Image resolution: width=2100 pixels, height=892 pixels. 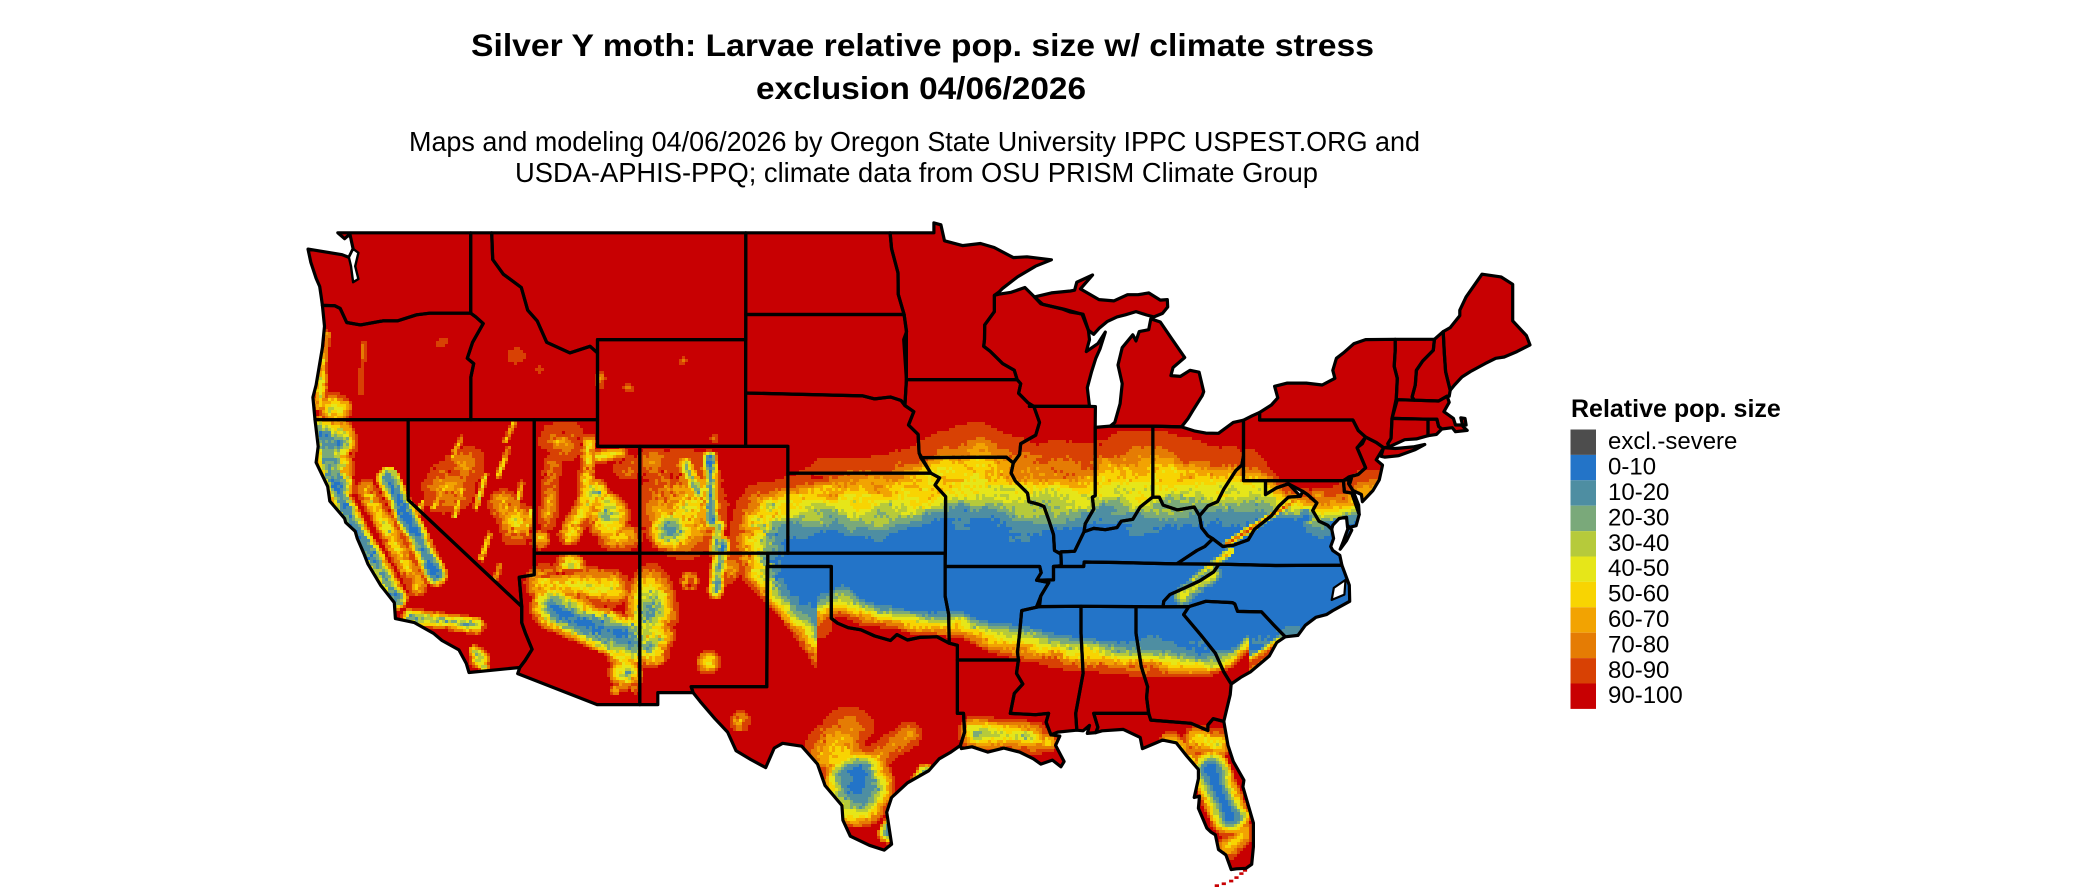 What do you see at coordinates (1632, 467) in the screenshot?
I see `svg-text: 0-10` at bounding box center [1632, 467].